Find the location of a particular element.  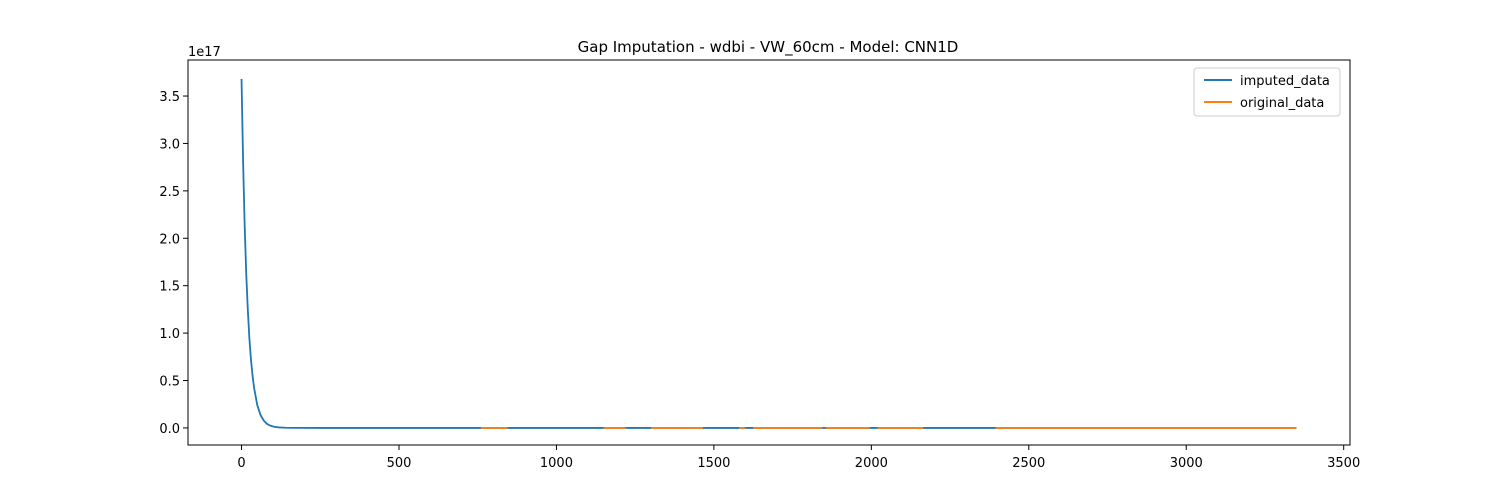

x-tick-label: 3000 is located at coordinates (1186, 463).